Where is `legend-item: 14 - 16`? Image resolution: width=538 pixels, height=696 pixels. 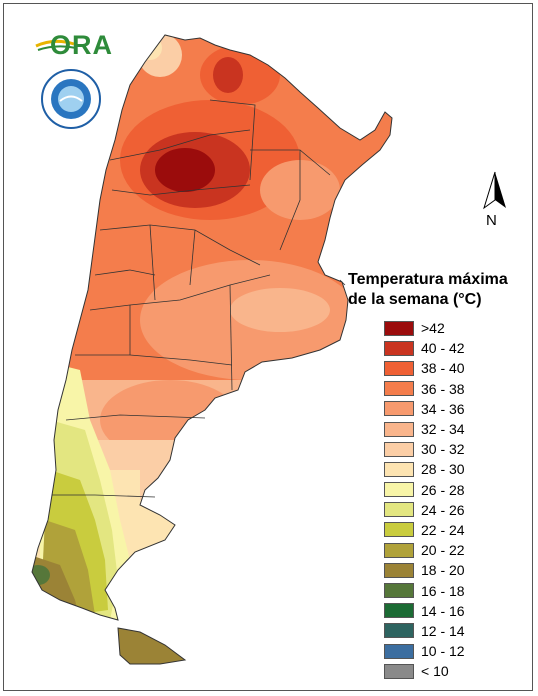 legend-item: 14 - 16 is located at coordinates (424, 611).